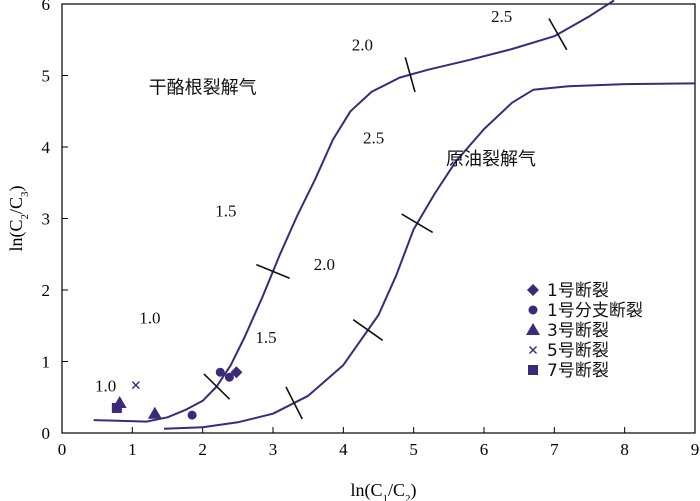  Describe the element at coordinates (595, 311) in the screenshot. I see `legend-label: 1号分支断裂` at that location.